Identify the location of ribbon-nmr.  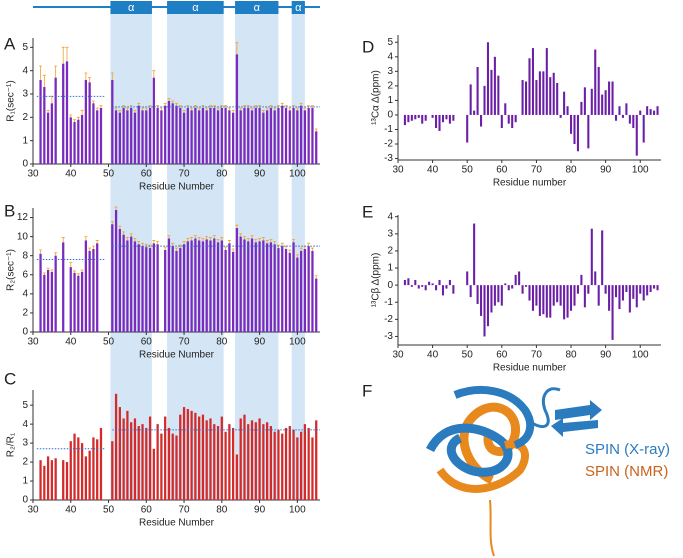
(489, 443).